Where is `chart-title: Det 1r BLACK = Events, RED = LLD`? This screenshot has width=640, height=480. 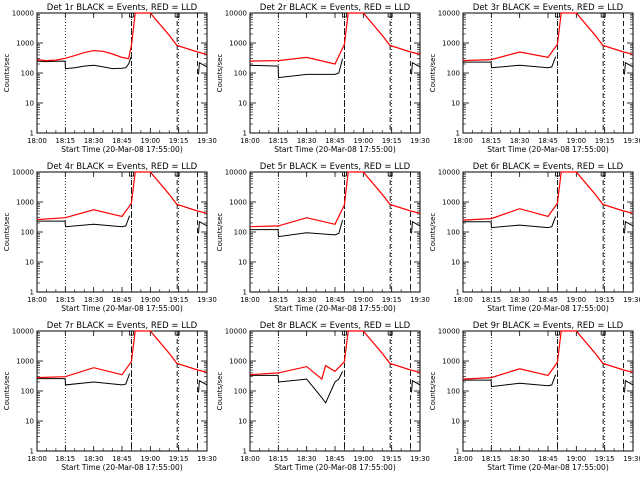 chart-title: Det 1r BLACK = Events, RED = LLD is located at coordinates (122, 8).